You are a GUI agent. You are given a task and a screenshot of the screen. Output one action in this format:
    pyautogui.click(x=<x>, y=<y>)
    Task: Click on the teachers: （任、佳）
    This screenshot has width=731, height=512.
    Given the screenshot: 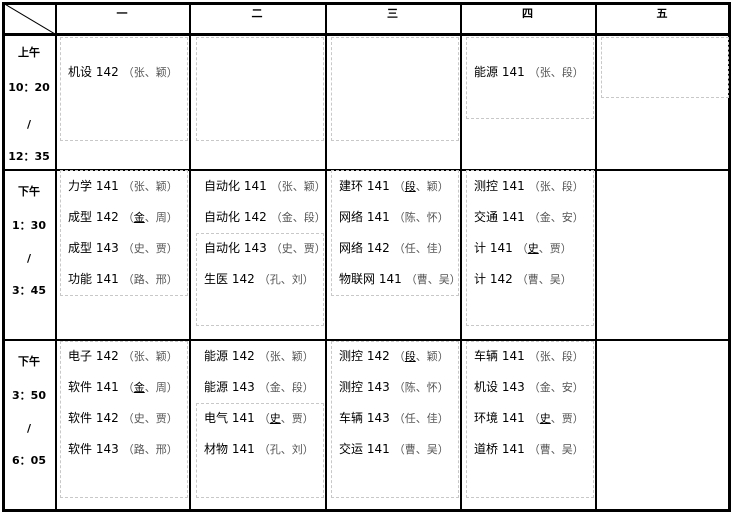 What is the action you would take?
    pyautogui.click(x=421, y=418)
    